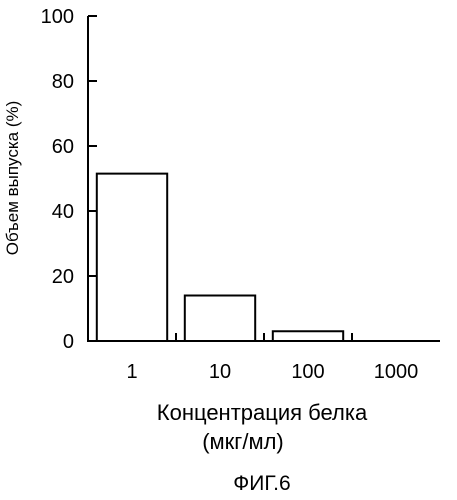 Image resolution: width=457 pixels, height=500 pixels. What do you see at coordinates (68, 342) in the screenshot?
I see `y-tick-label: 0` at bounding box center [68, 342].